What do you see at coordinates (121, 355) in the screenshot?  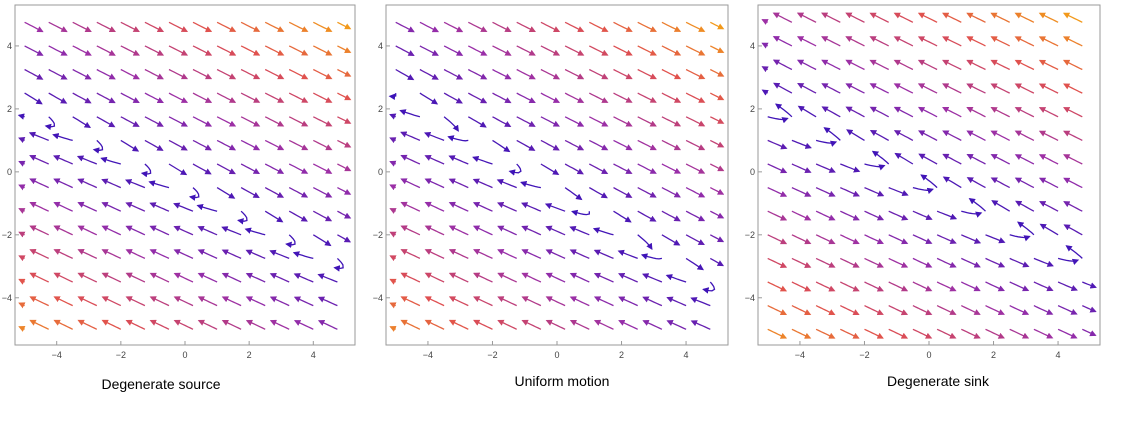 I see `x-tick-label: −2` at bounding box center [121, 355].